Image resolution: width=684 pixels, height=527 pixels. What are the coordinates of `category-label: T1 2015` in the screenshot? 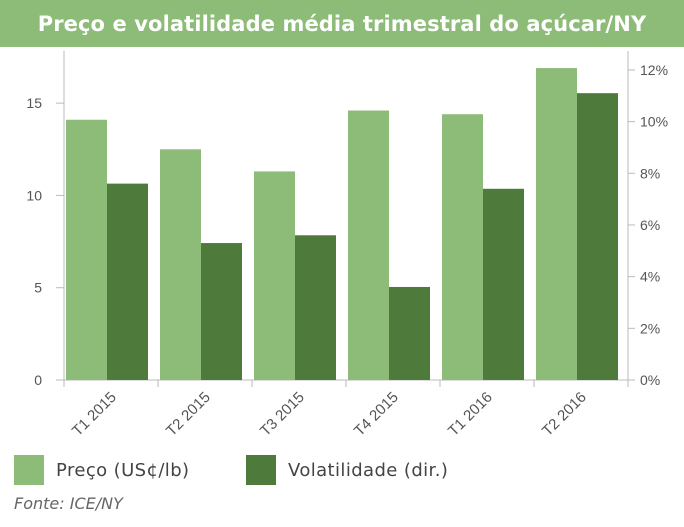 It's located at (94, 414).